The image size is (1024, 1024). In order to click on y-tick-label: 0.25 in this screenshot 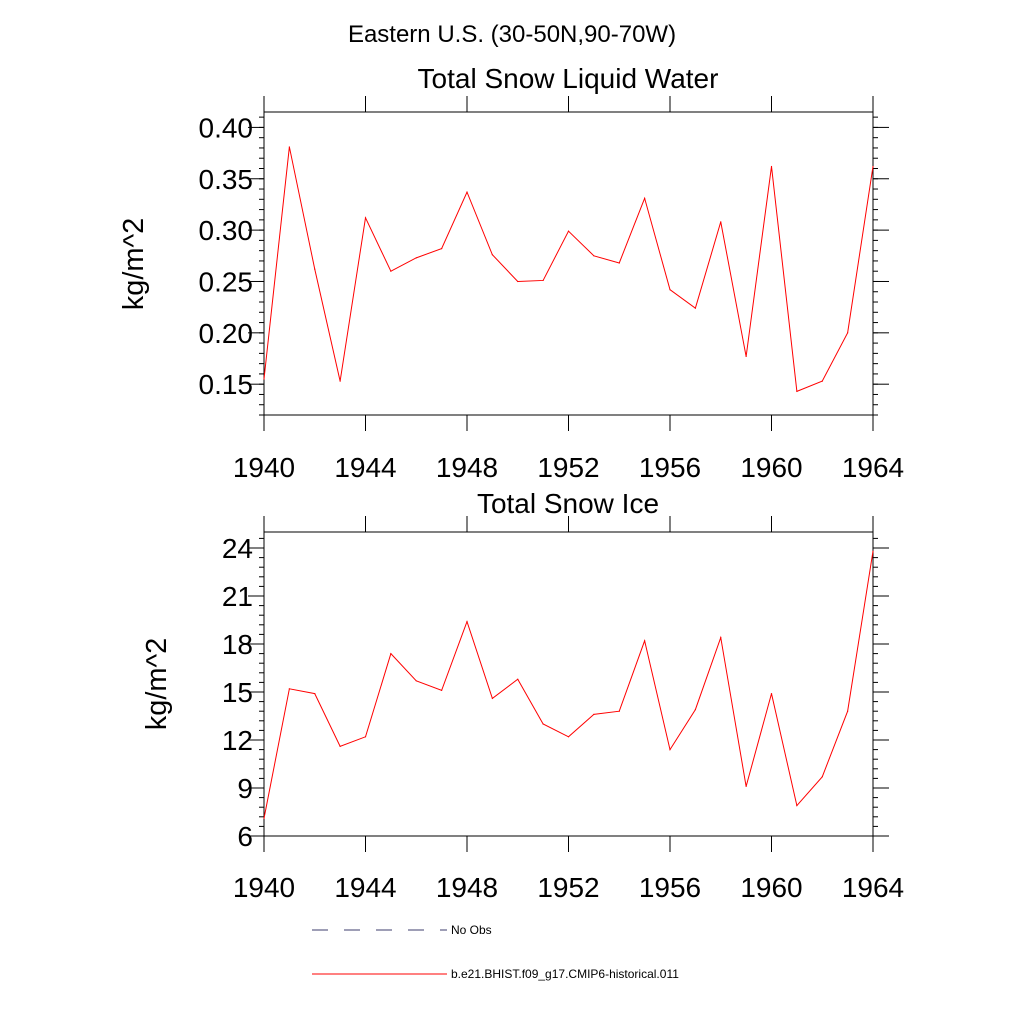, I will do `click(226, 281)`.